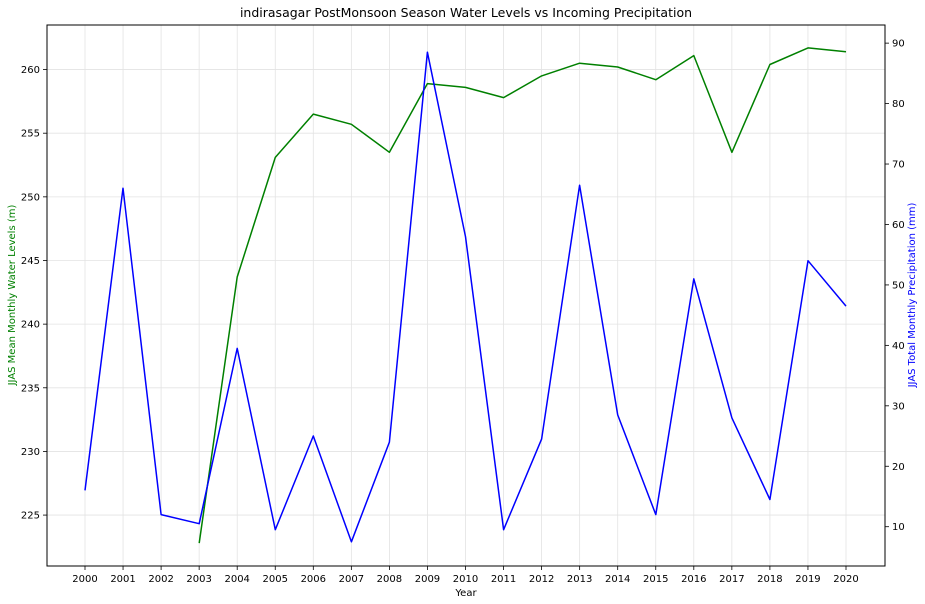  Describe the element at coordinates (30, 325) in the screenshot. I see `y-left-tick-label: 240` at that location.